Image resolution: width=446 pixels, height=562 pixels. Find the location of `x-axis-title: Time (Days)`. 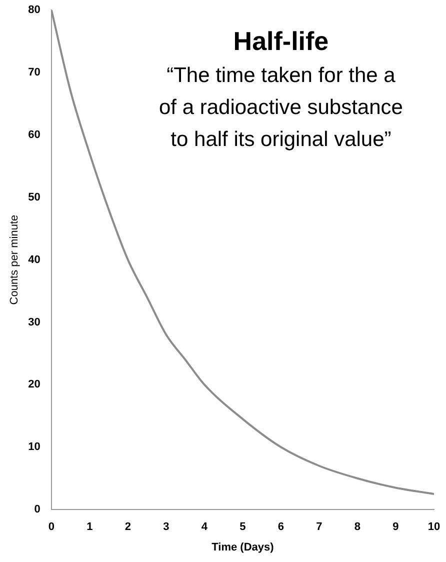

x-axis-title: Time (Days) is located at coordinates (243, 547).